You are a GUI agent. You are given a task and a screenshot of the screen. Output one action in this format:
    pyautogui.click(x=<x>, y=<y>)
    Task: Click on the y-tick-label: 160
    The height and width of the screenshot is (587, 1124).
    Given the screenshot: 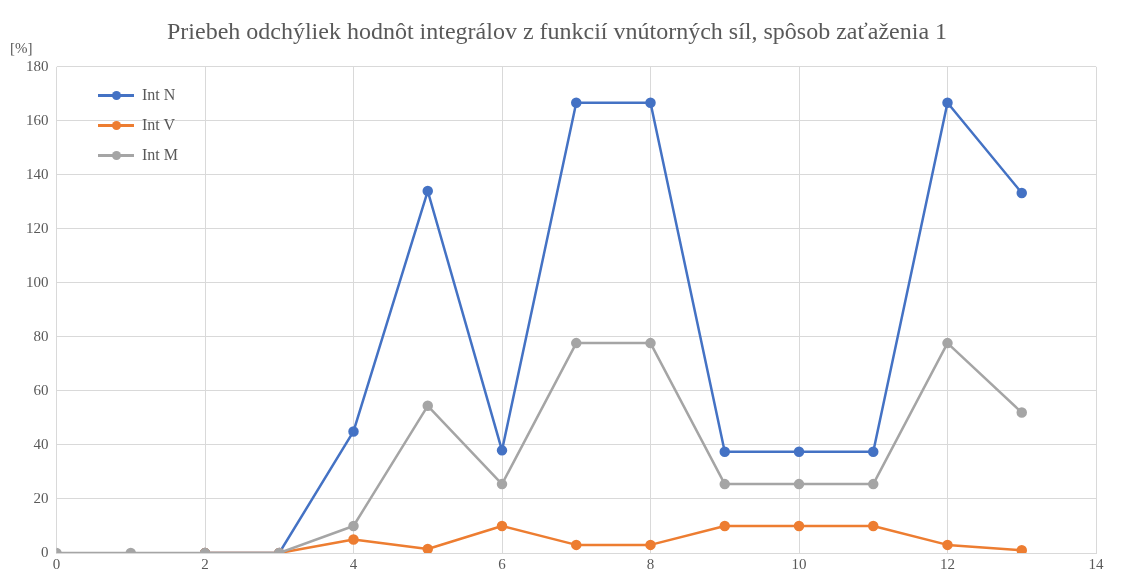 What is the action you would take?
    pyautogui.click(x=37, y=119)
    